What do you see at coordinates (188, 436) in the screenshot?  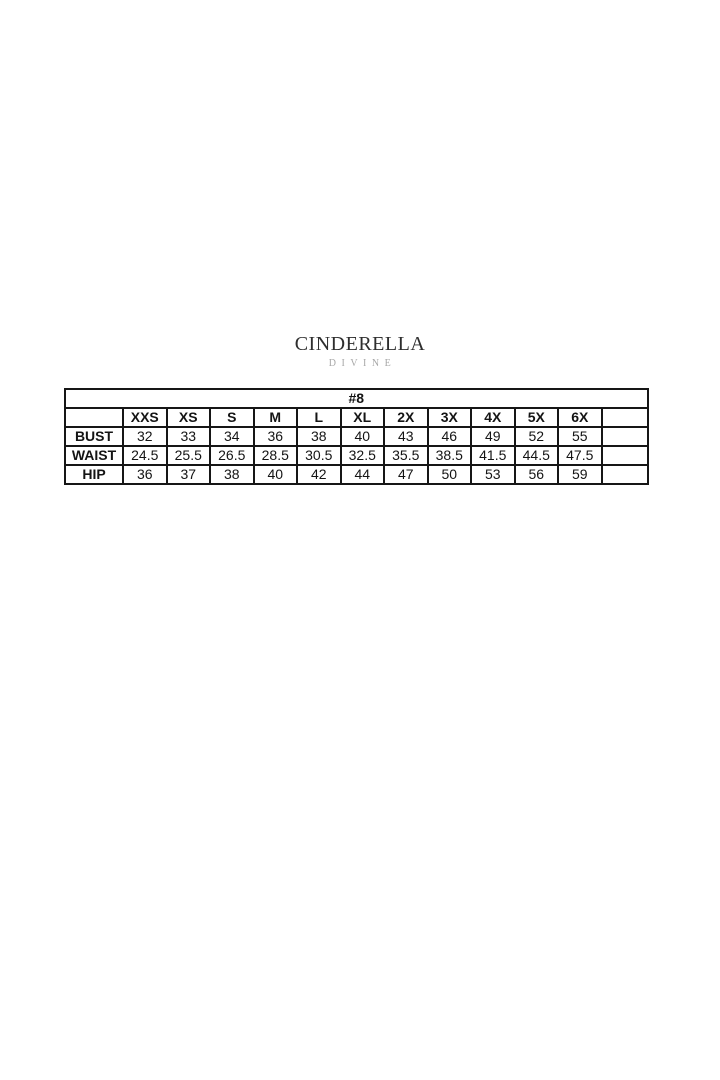 I see `bust-value: 33` at bounding box center [188, 436].